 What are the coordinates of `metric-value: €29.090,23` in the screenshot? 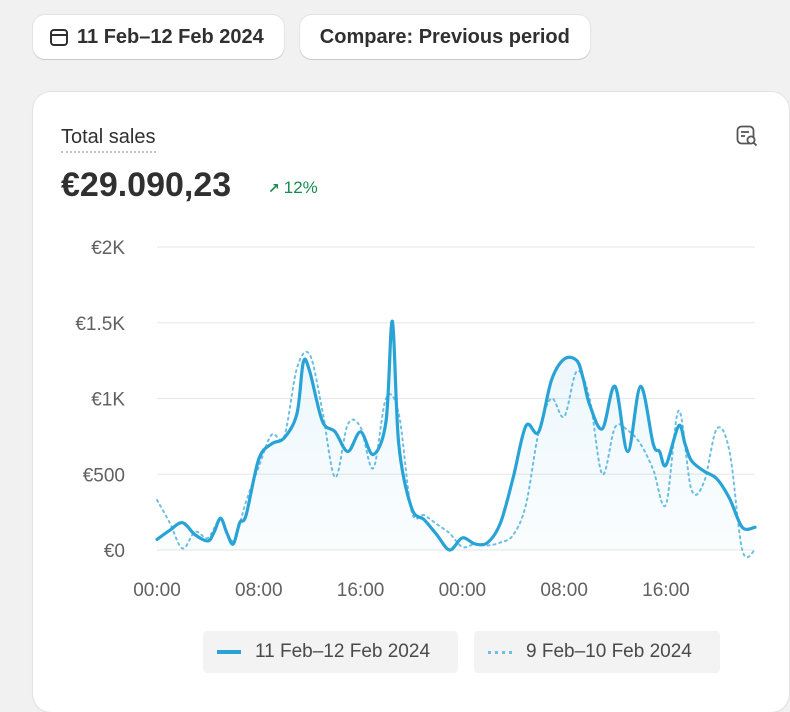 It's located at (146, 185).